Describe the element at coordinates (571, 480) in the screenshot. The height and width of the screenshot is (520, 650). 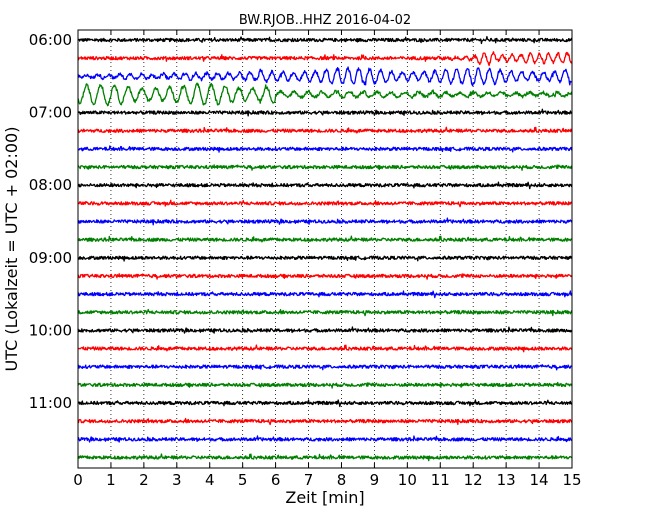
I see `x-tick-label: 15` at that location.